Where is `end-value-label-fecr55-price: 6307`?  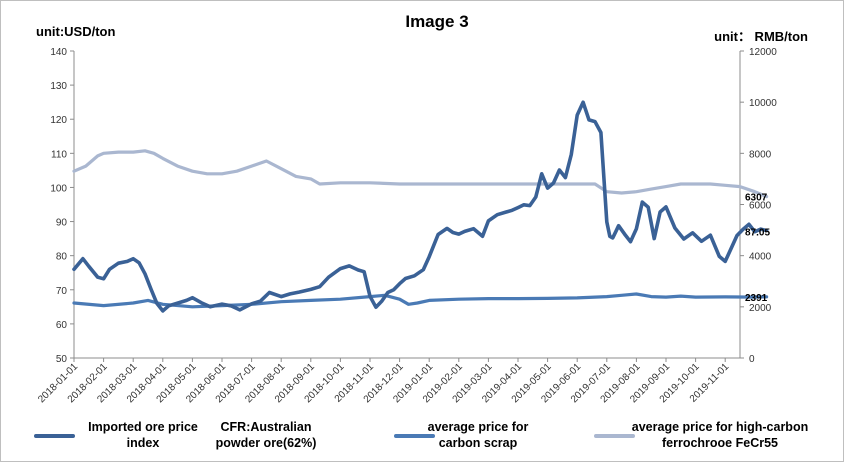
end-value-label-fecr55-price: 6307 is located at coordinates (756, 198).